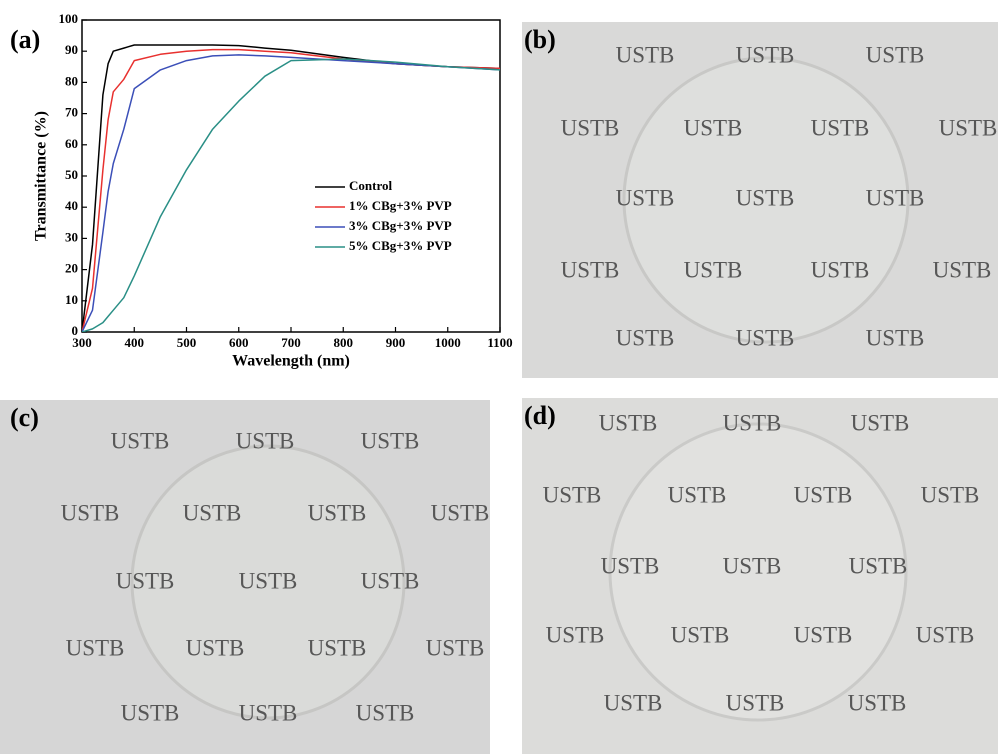 The height and width of the screenshot is (754, 998). What do you see at coordinates (540, 415) in the screenshot?
I see `panel-label: (d)` at bounding box center [540, 415].